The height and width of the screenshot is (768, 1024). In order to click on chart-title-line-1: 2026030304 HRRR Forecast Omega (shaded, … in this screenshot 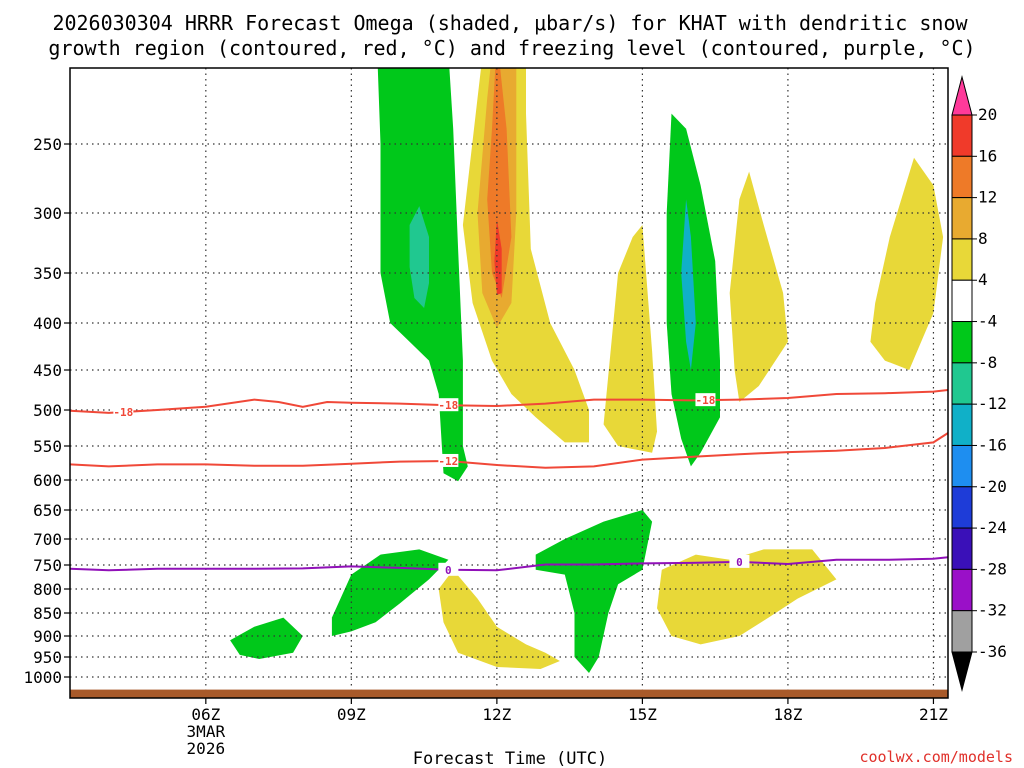, I will do `click(510, 23)`.